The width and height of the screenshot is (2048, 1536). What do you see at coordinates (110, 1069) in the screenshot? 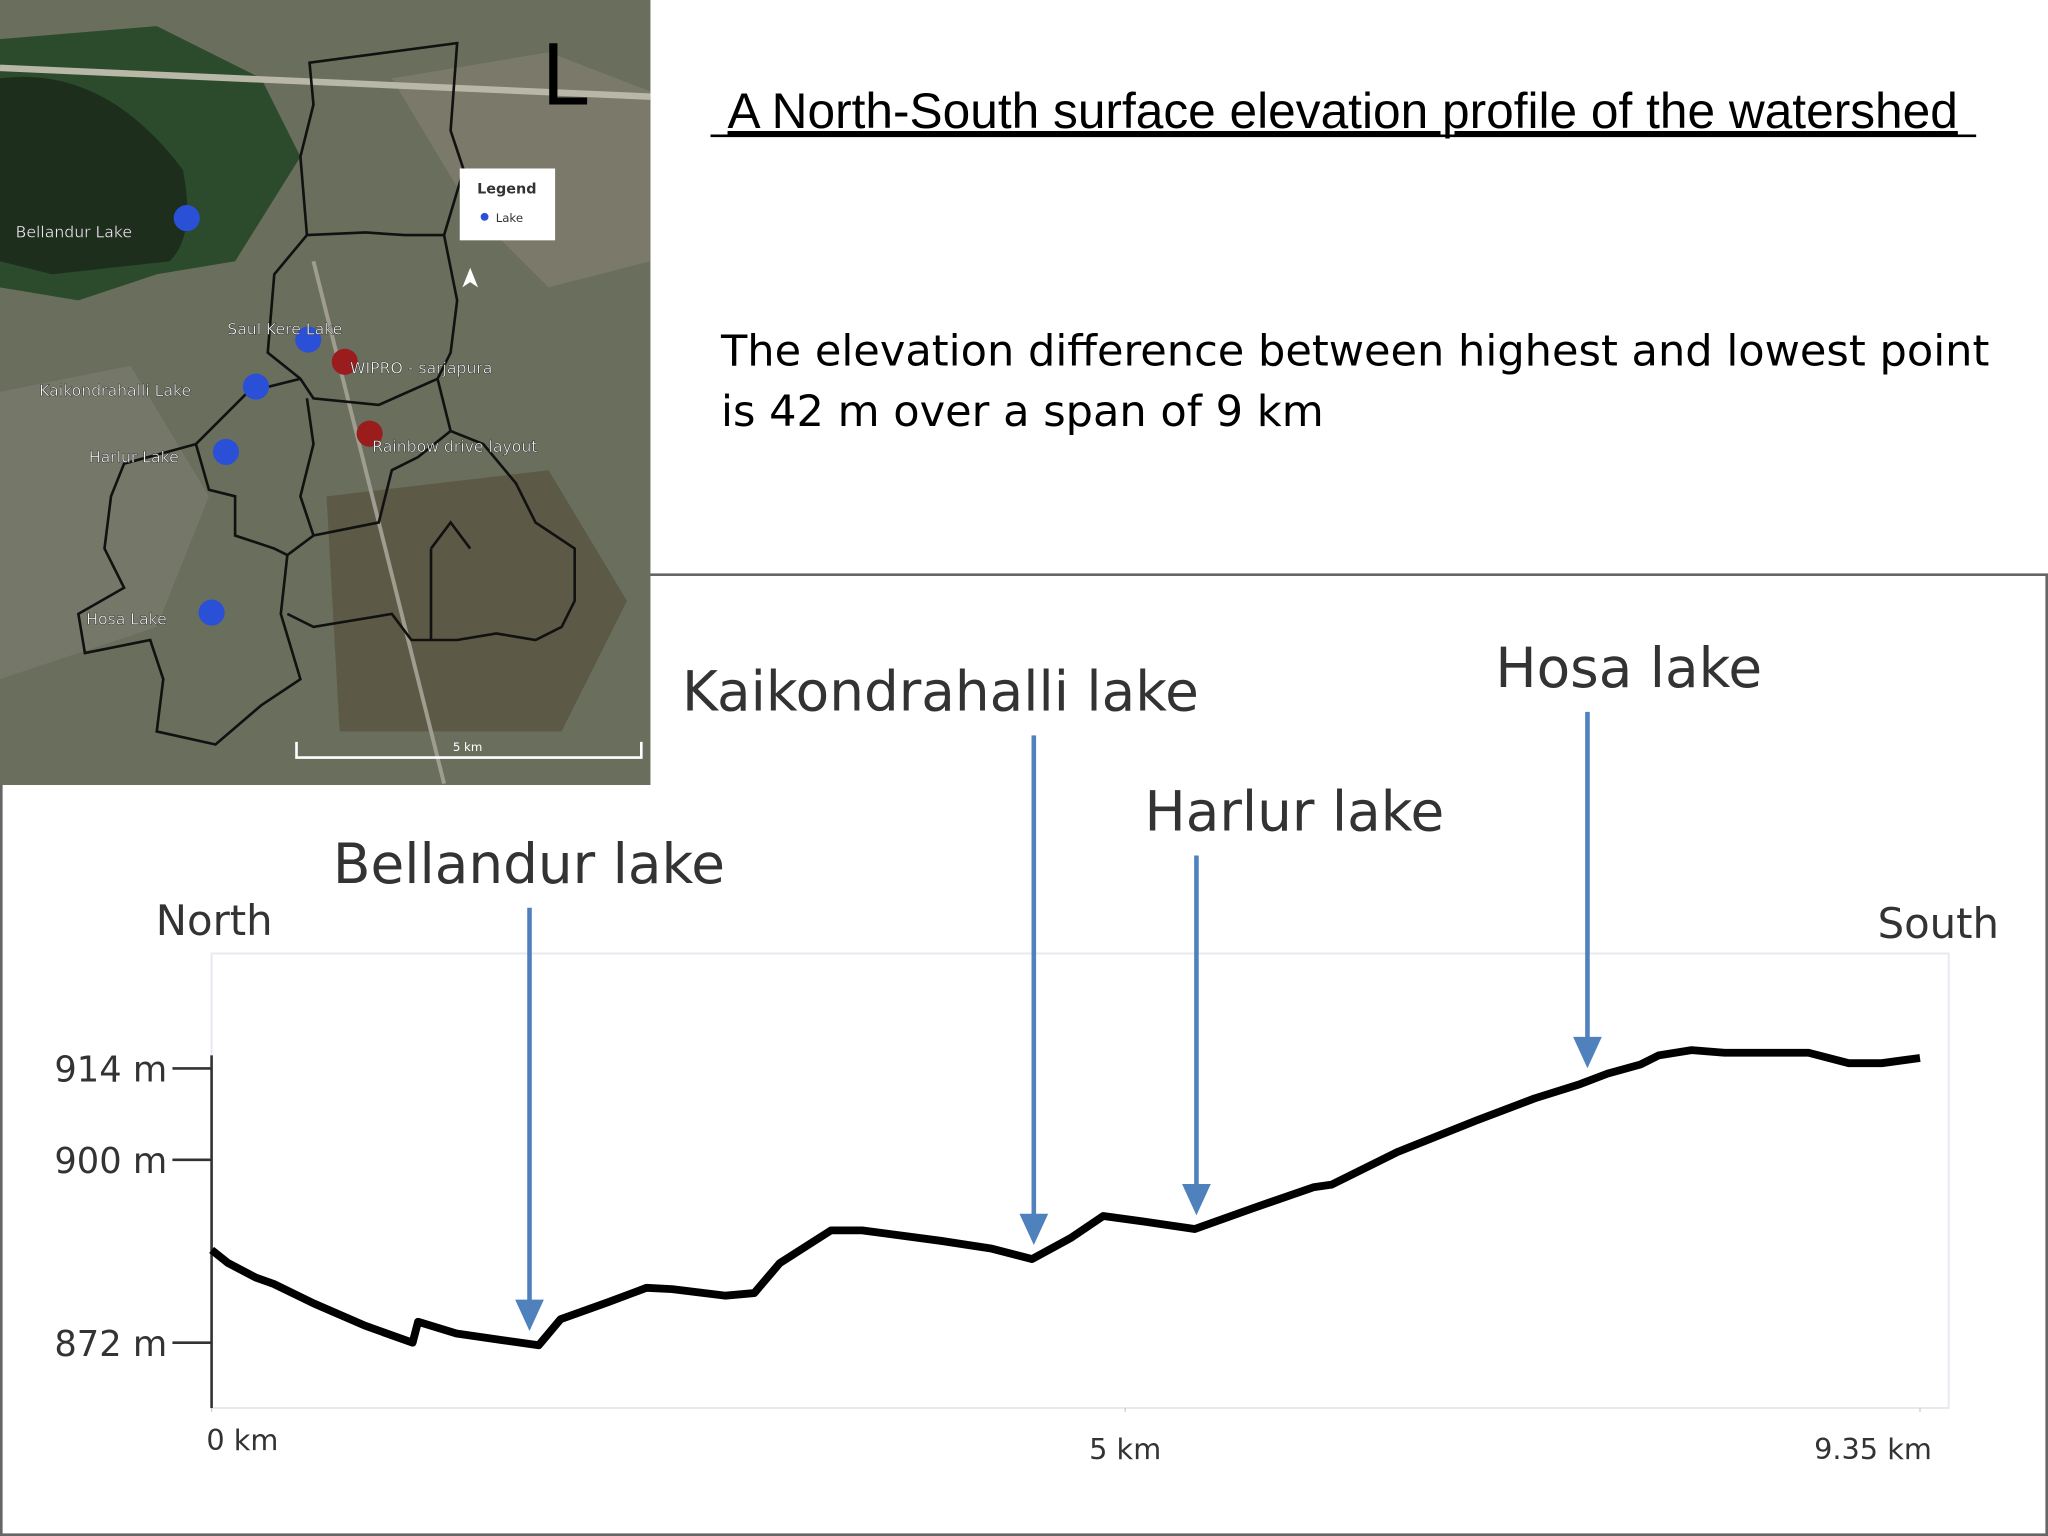
I see `y-tick-label: 914 m` at bounding box center [110, 1069].